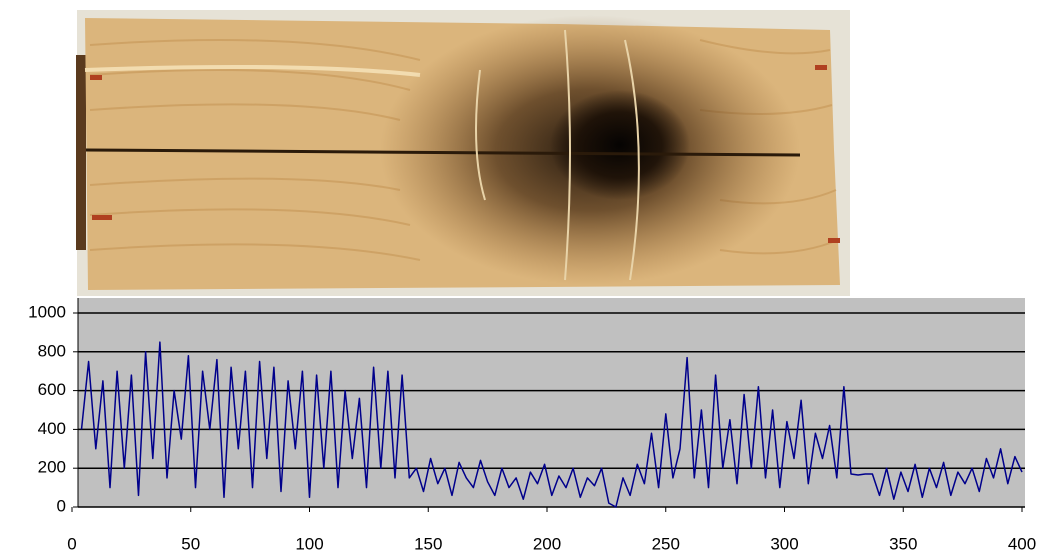 This screenshot has height=553, width=1045. I want to click on x-tick-label: 50, so click(190, 543).